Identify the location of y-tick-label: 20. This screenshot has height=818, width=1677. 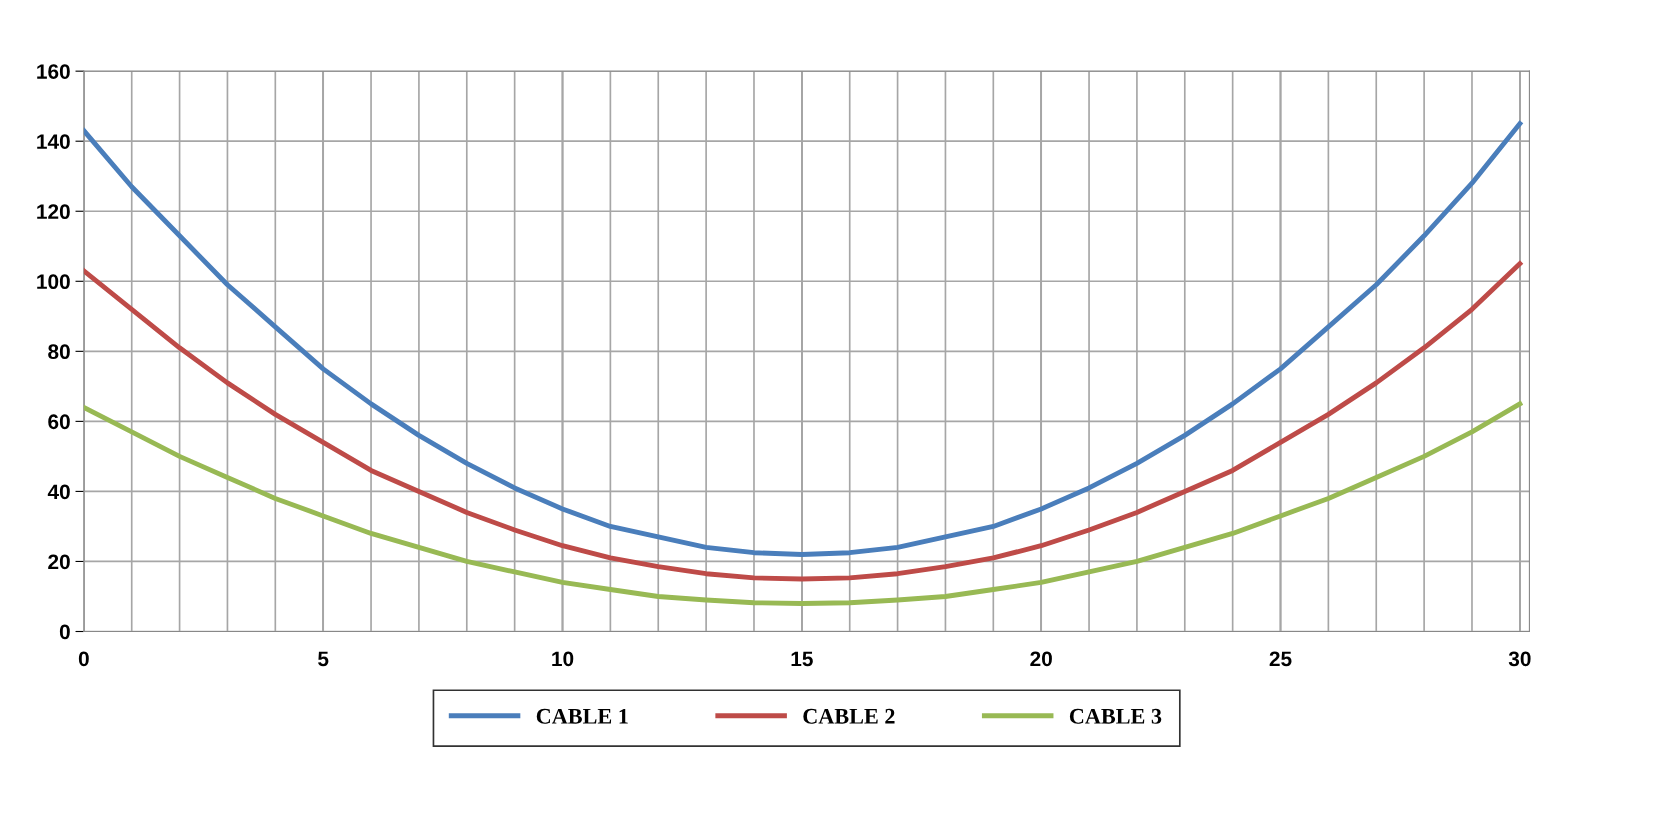
(59, 562).